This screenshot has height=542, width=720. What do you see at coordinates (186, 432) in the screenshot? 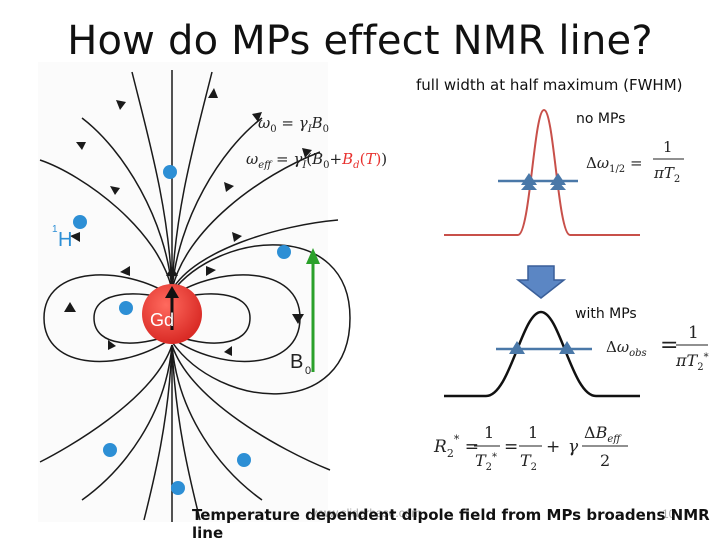
I see `field-line-bot-r2` at bounding box center [186, 432].